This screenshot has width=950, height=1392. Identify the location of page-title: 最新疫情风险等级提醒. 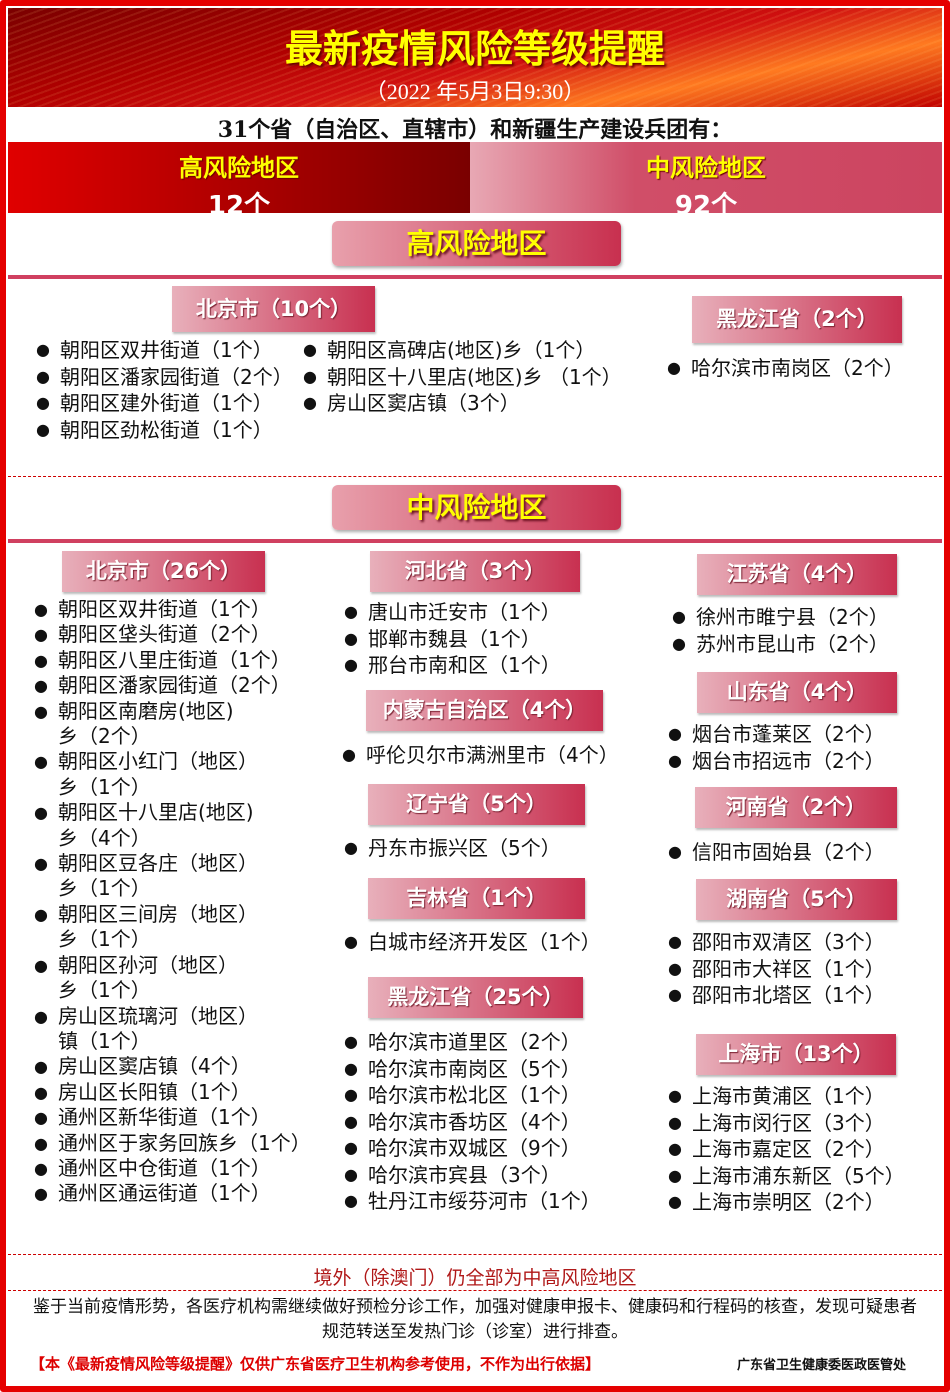
(474, 48).